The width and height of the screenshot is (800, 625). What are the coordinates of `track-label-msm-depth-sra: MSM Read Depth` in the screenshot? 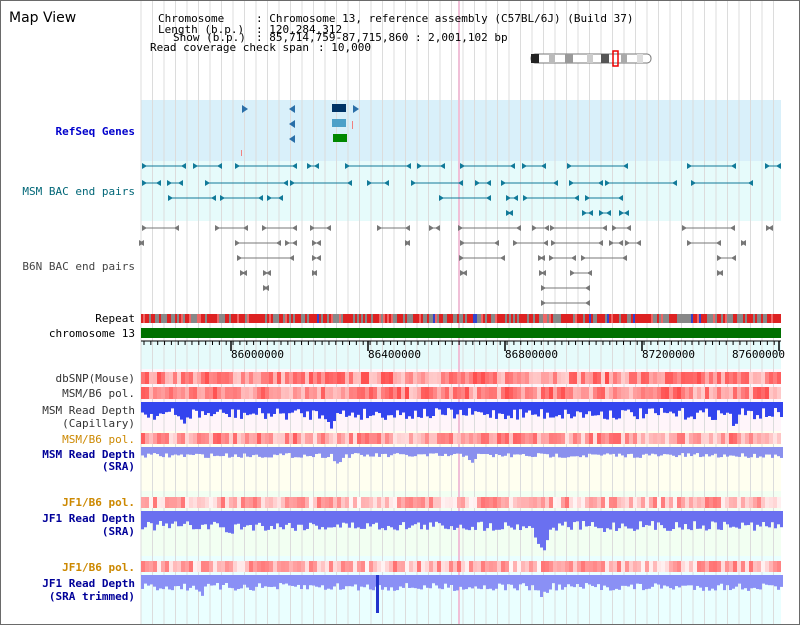 It's located at (88, 454).